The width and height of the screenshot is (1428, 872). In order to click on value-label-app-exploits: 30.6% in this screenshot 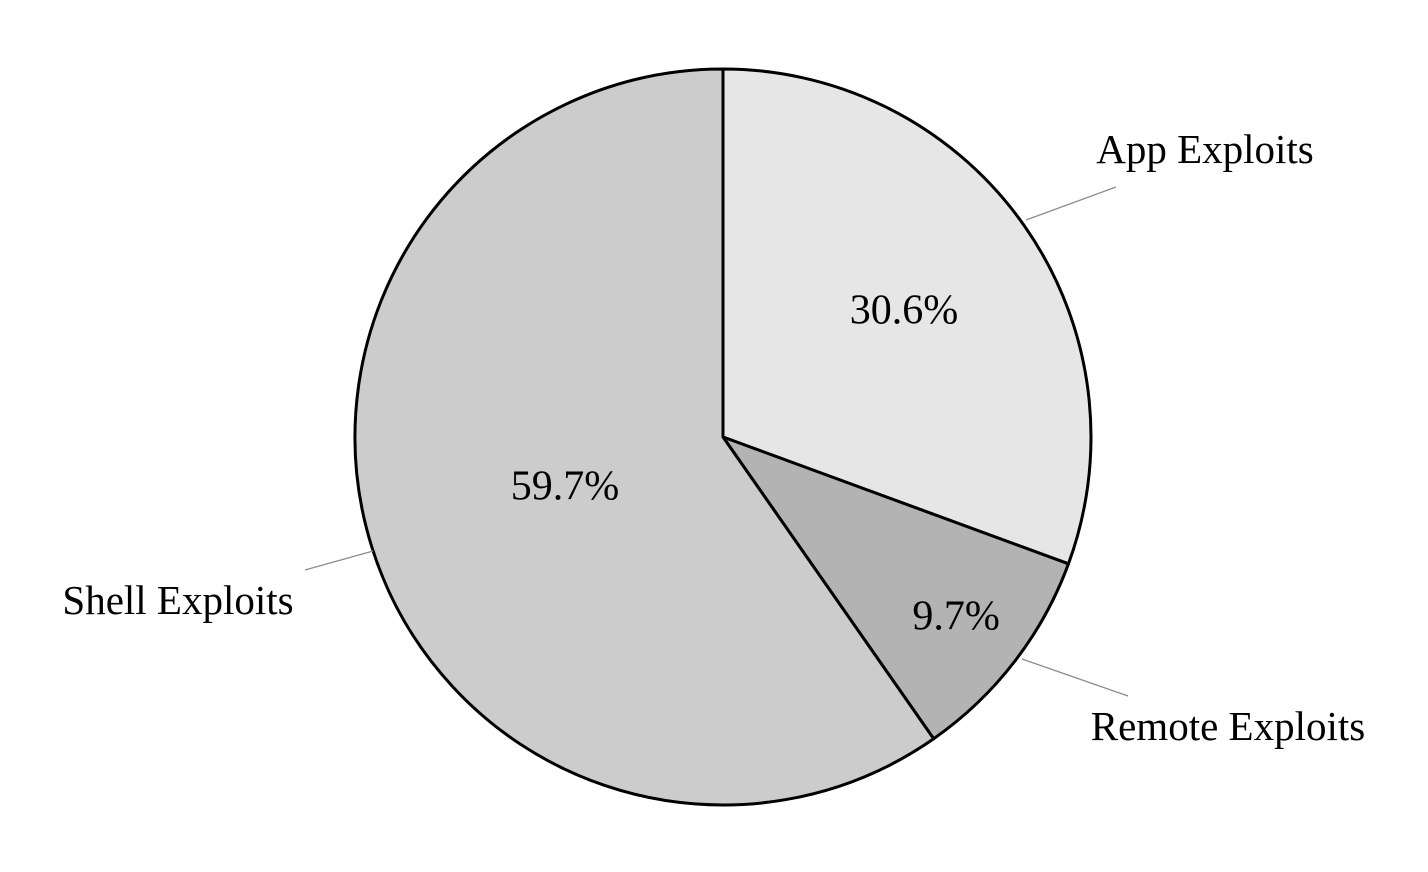, I will do `click(904, 311)`.